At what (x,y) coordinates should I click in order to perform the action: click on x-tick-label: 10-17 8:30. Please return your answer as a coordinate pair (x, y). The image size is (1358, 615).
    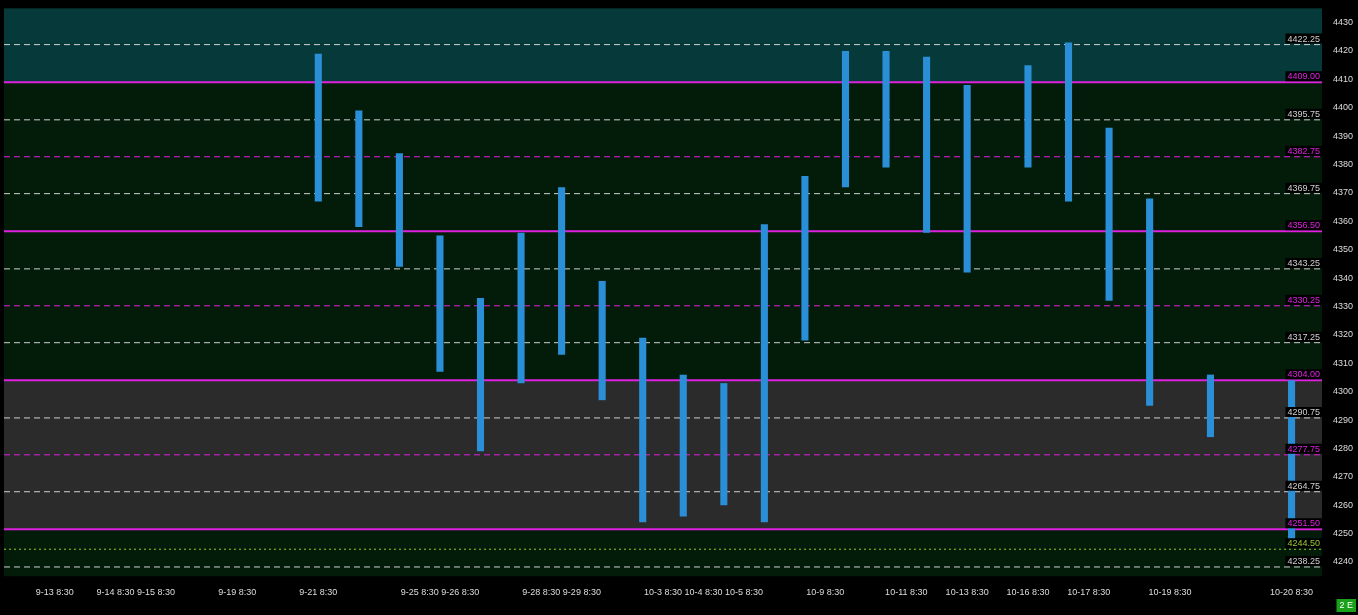
    Looking at the image, I should click on (1089, 592).